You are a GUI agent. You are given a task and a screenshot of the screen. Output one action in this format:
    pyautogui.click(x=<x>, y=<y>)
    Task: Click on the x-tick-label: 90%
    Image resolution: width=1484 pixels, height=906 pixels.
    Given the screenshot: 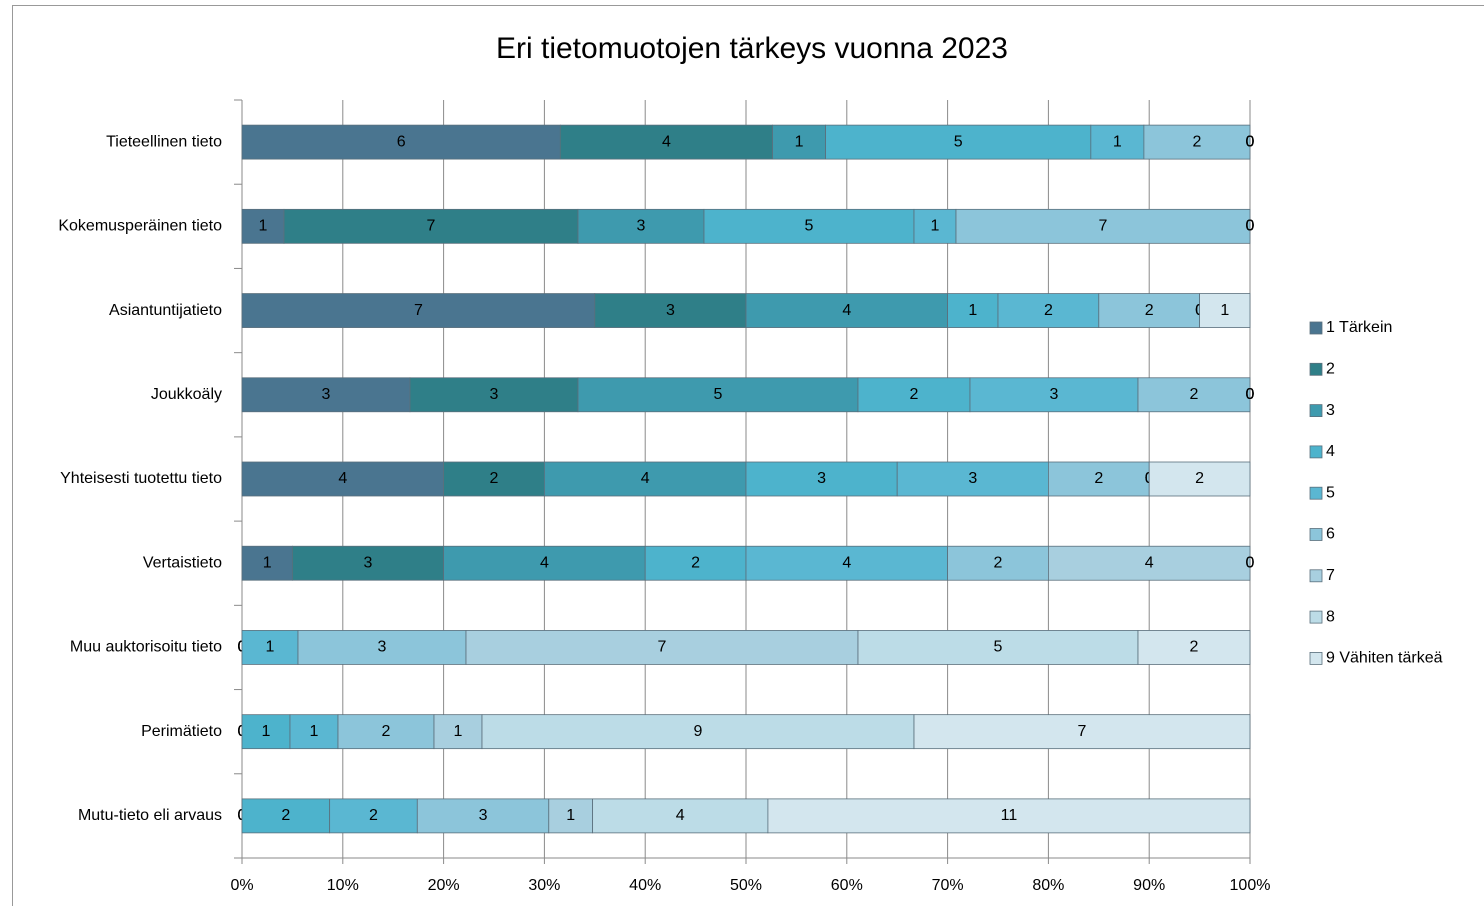 What is the action you would take?
    pyautogui.click(x=1149, y=885)
    